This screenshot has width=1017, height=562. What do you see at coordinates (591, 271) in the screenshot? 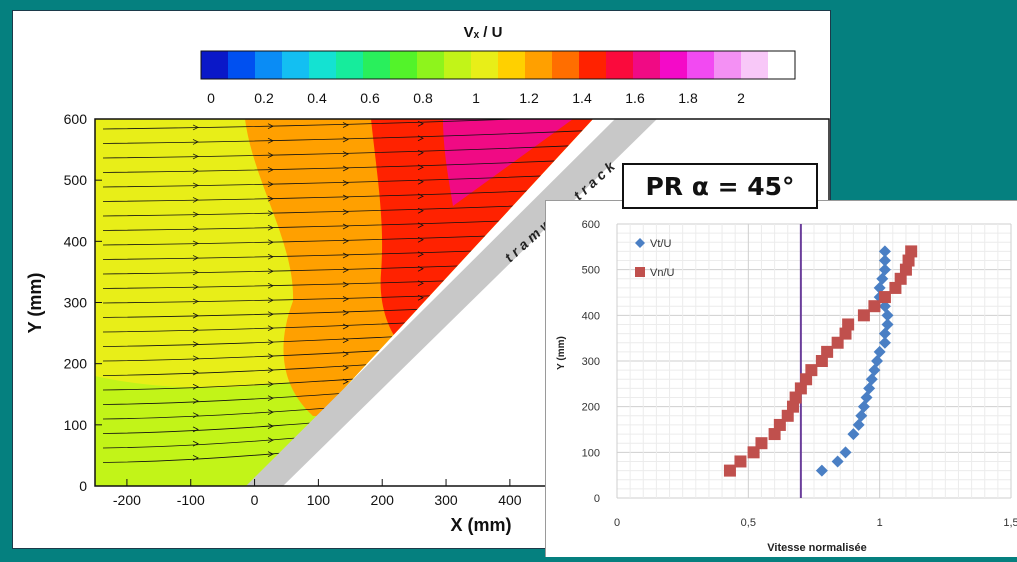
I see `profile-y-tick-label: 500` at bounding box center [591, 271].